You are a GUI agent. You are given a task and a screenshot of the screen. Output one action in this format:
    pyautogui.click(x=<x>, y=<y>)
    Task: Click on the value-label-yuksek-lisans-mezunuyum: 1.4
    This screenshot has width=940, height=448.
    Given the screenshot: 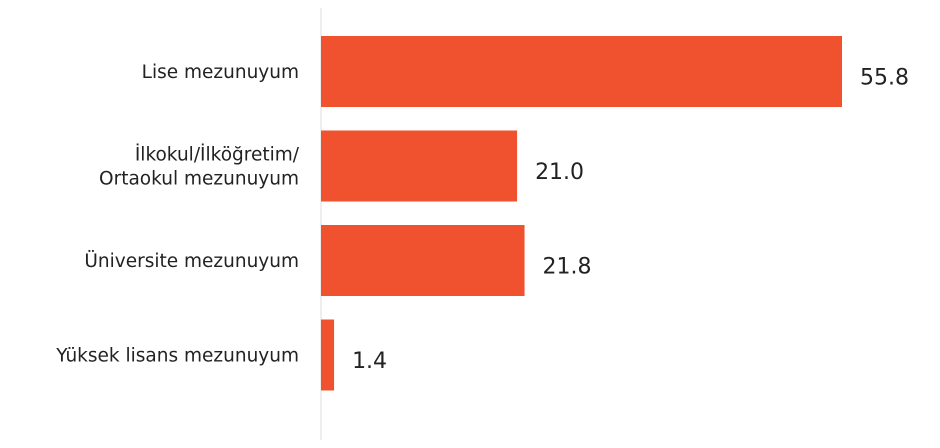 What is the action you would take?
    pyautogui.click(x=369, y=361)
    